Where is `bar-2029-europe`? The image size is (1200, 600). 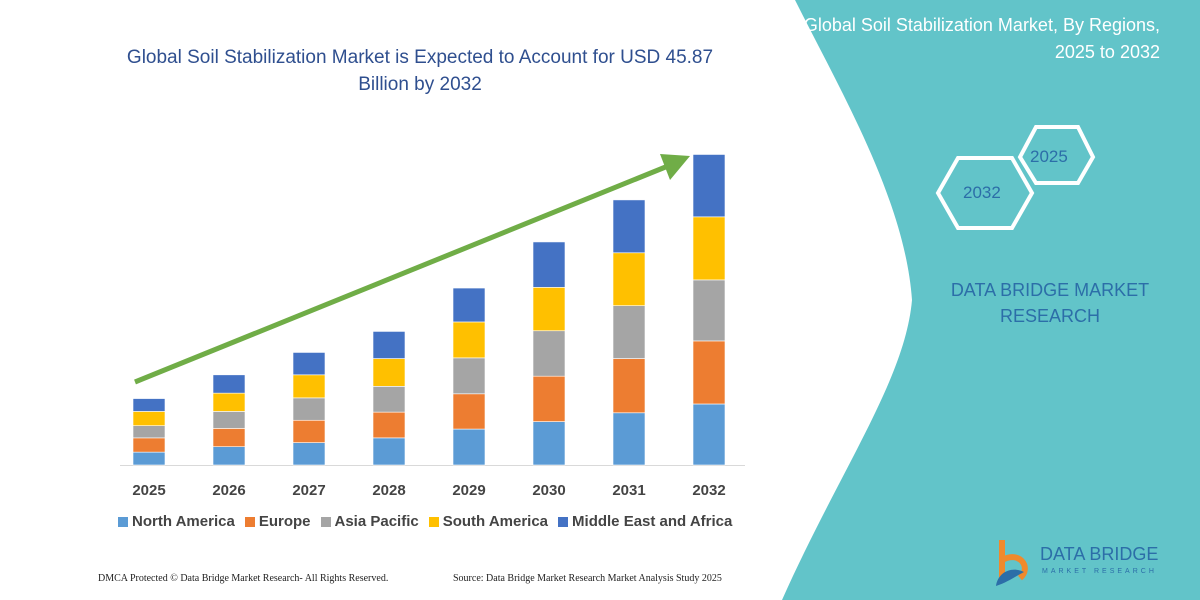 bar-2029-europe is located at coordinates (469, 411).